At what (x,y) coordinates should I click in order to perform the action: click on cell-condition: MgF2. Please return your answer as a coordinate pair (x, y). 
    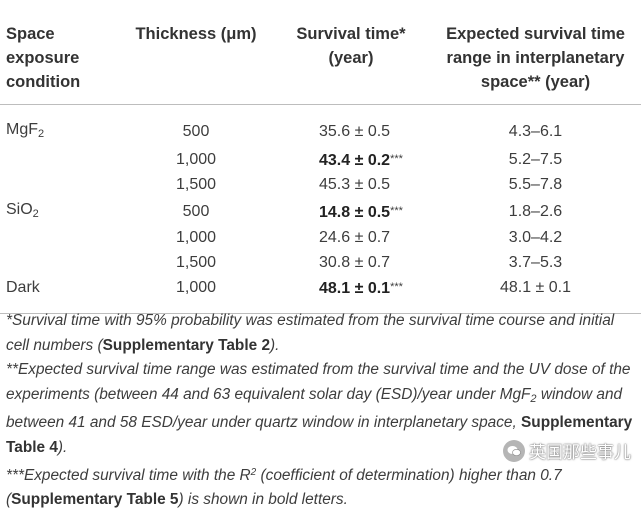
    Looking at the image, I should click on (60, 126).